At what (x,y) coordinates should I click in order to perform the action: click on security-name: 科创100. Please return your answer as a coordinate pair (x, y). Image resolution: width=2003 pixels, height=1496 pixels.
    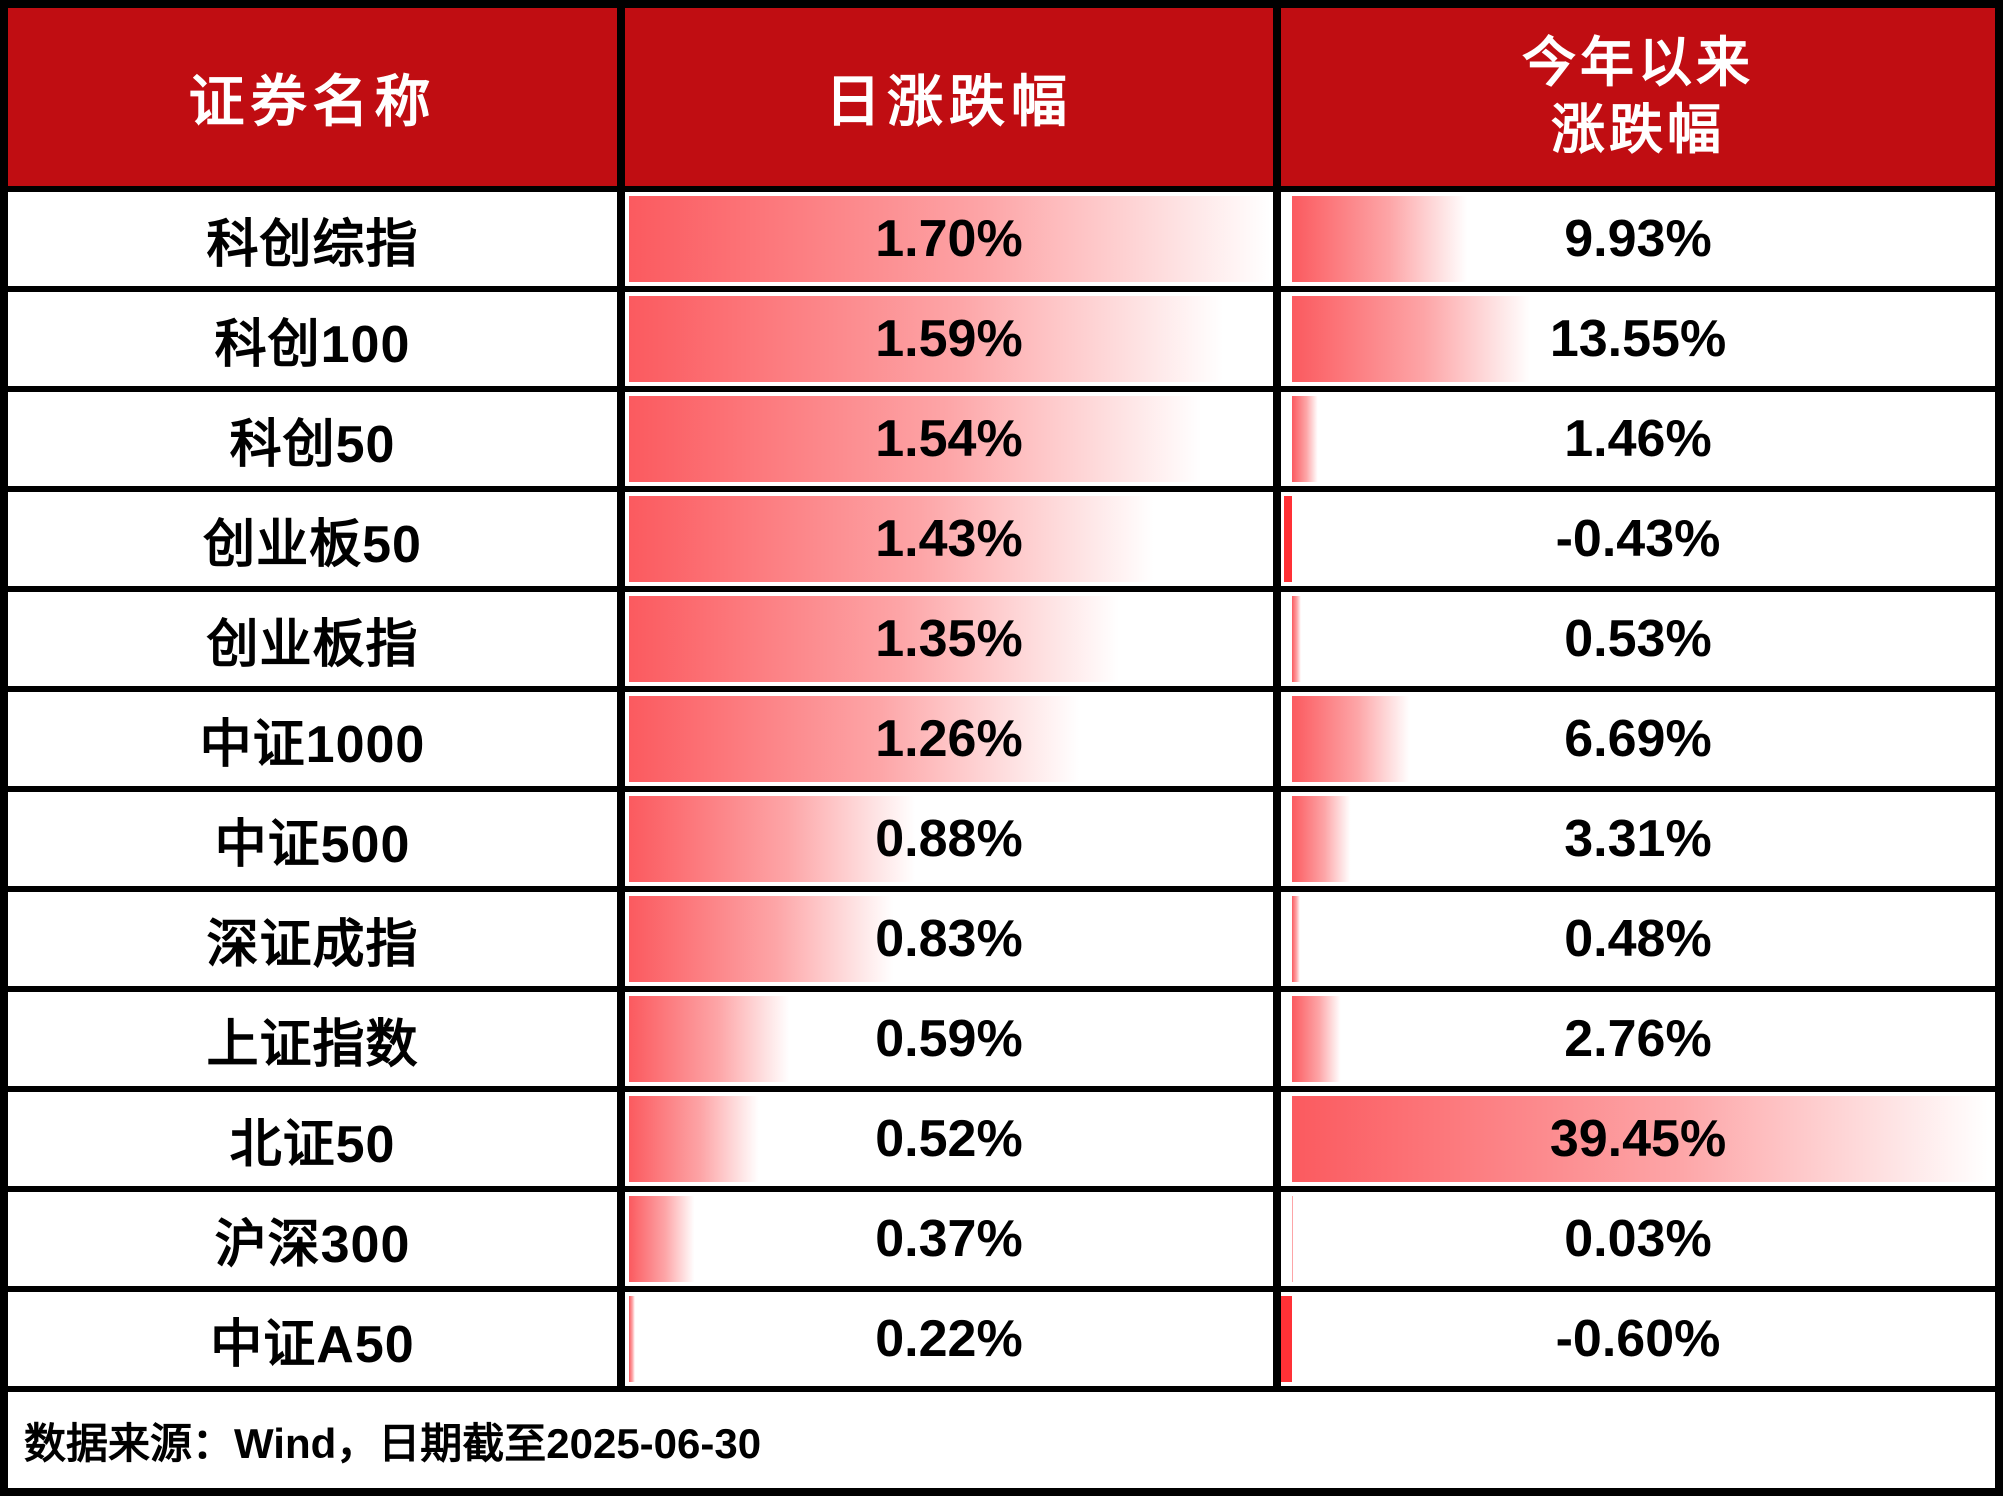
    Looking at the image, I should click on (312, 339).